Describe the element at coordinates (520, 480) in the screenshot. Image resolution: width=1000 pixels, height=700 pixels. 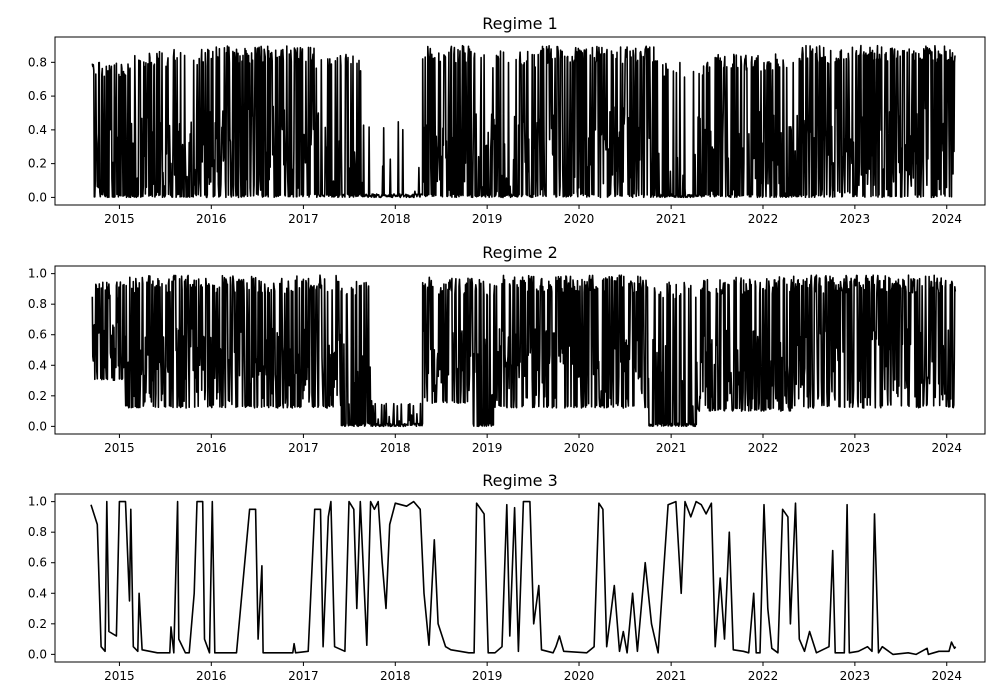
I see `chart-title: Regime 3` at that location.